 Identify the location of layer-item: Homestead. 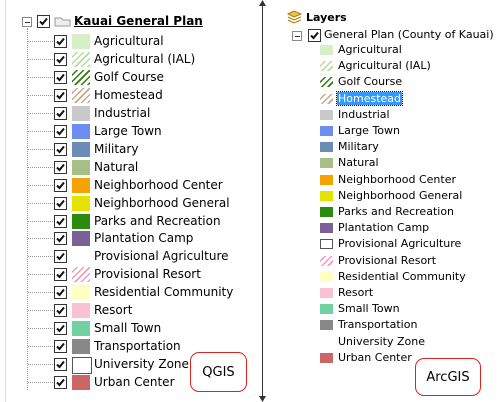
(369, 98).